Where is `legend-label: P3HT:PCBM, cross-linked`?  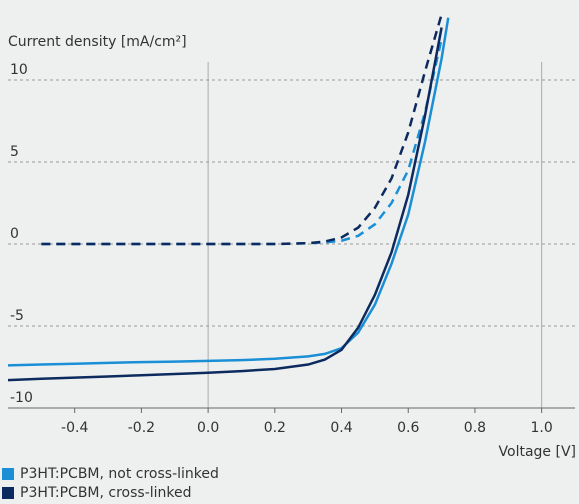
legend-label: P3HT:PCBM, cross-linked is located at coordinates (106, 493).